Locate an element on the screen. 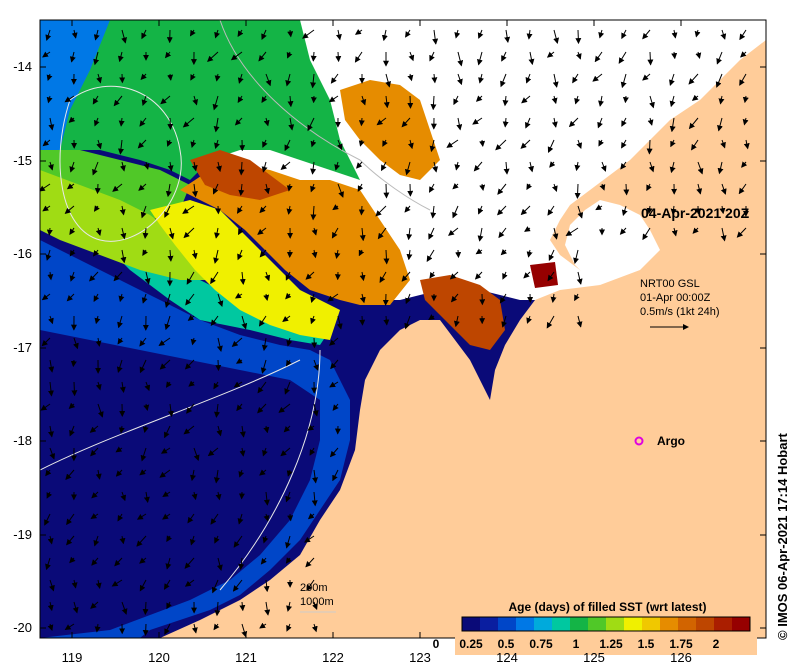 This screenshot has width=809, height=672. band-green is located at coordinates (210, 100).